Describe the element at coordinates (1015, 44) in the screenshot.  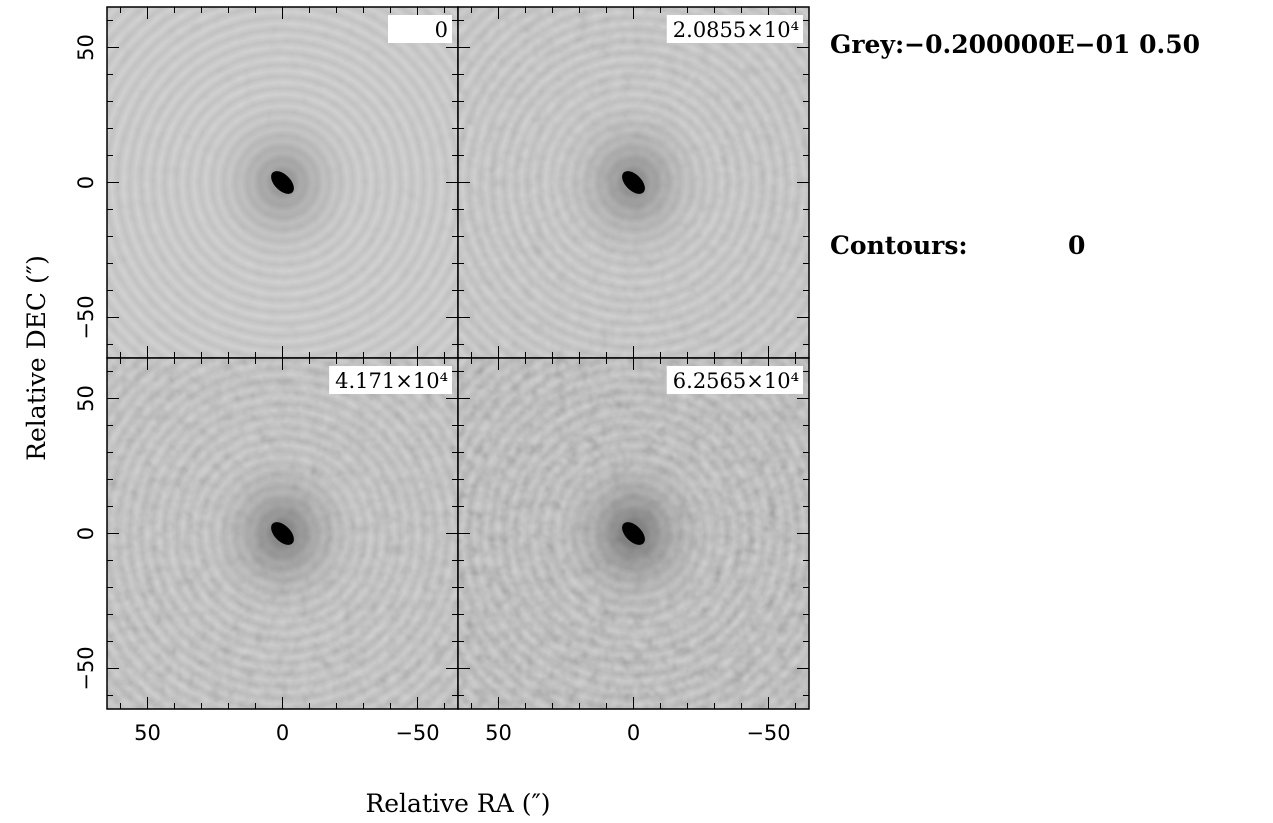
I see `grey-range: Grey:−0.200000E−01 0.50` at that location.